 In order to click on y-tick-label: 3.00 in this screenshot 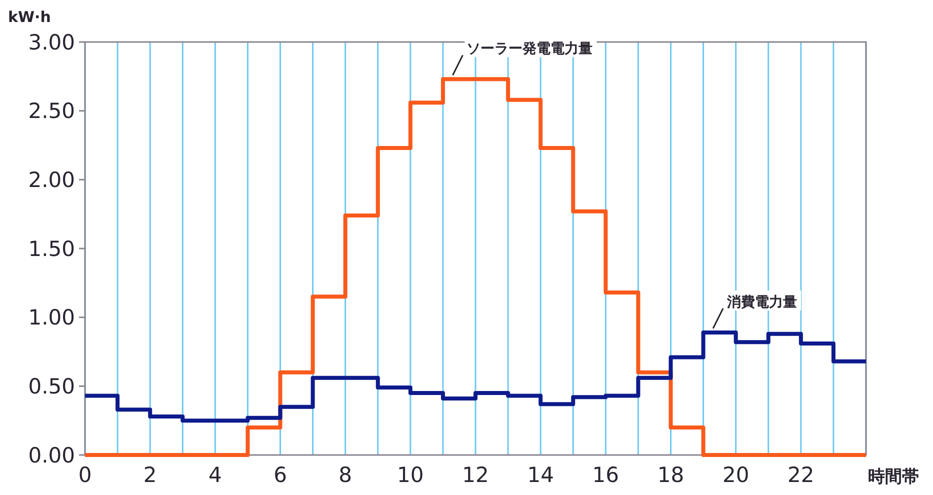, I will do `click(51, 42)`.